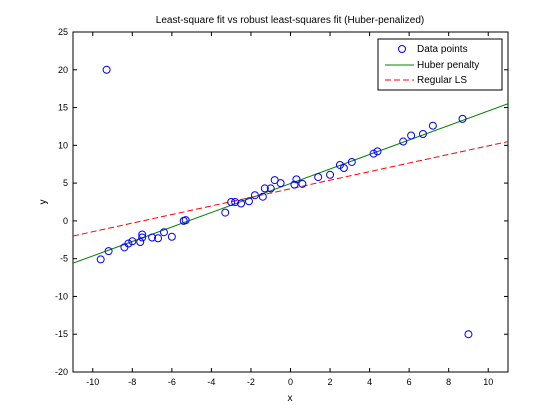  I want to click on x-tick-label: 4, so click(369, 382).